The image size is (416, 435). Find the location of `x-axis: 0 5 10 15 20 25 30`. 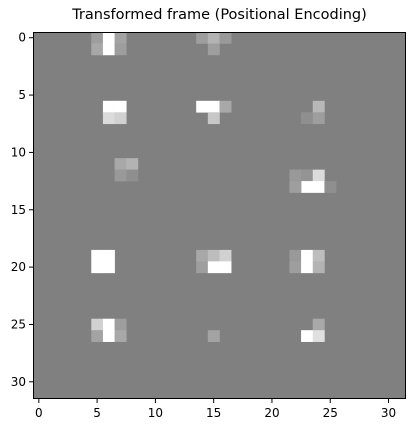

x-axis: 0 5 10 15 20 25 30 is located at coordinates (215, 409).